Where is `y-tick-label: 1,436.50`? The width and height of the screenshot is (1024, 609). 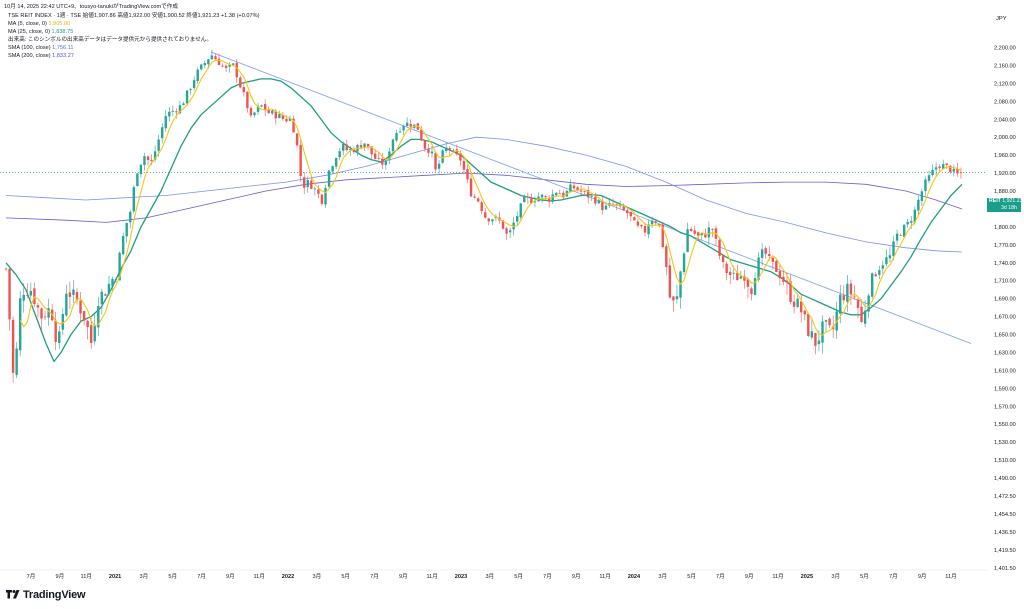 y-tick-label: 1,436.50 is located at coordinates (1005, 533).